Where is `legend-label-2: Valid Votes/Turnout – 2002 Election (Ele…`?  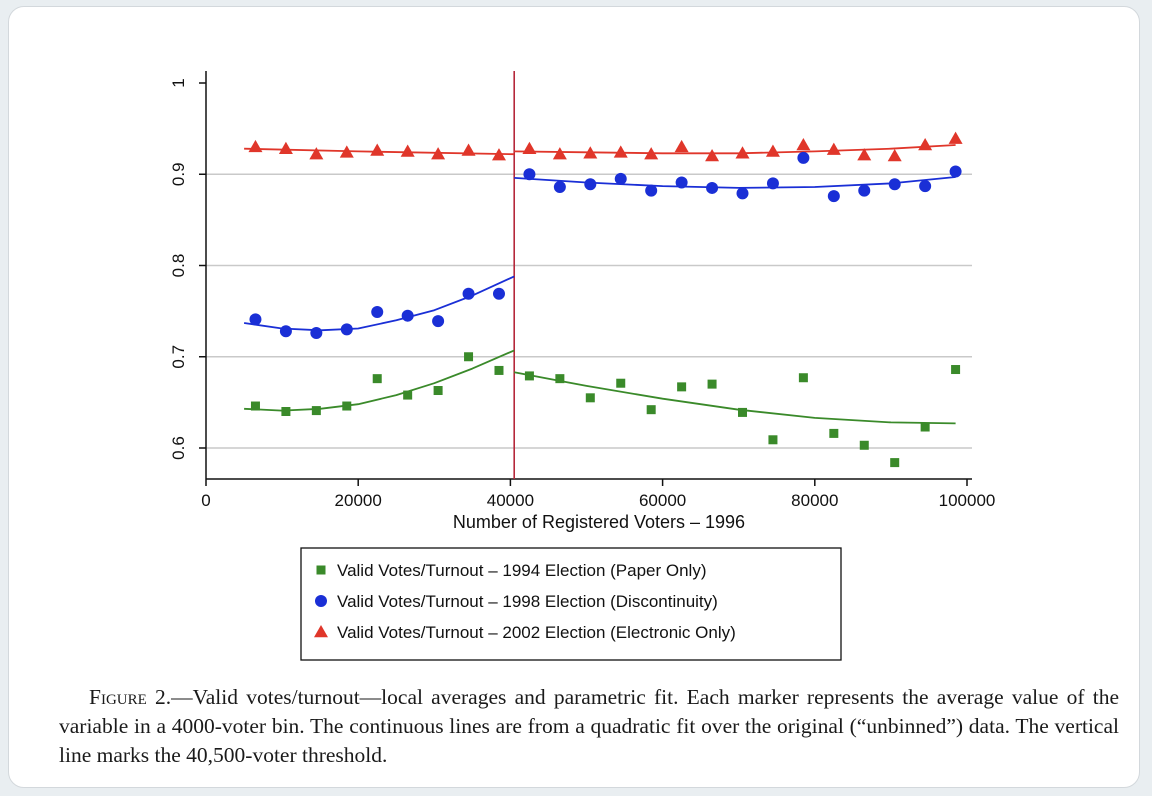
legend-label-2: Valid Votes/Turnout – 2002 Election (Ele… is located at coordinates (536, 632).